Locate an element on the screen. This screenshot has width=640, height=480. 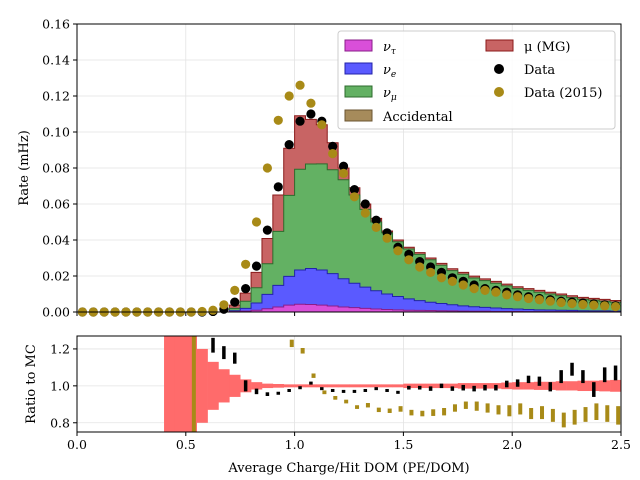
legend-label: νμ is located at coordinates (390, 94).